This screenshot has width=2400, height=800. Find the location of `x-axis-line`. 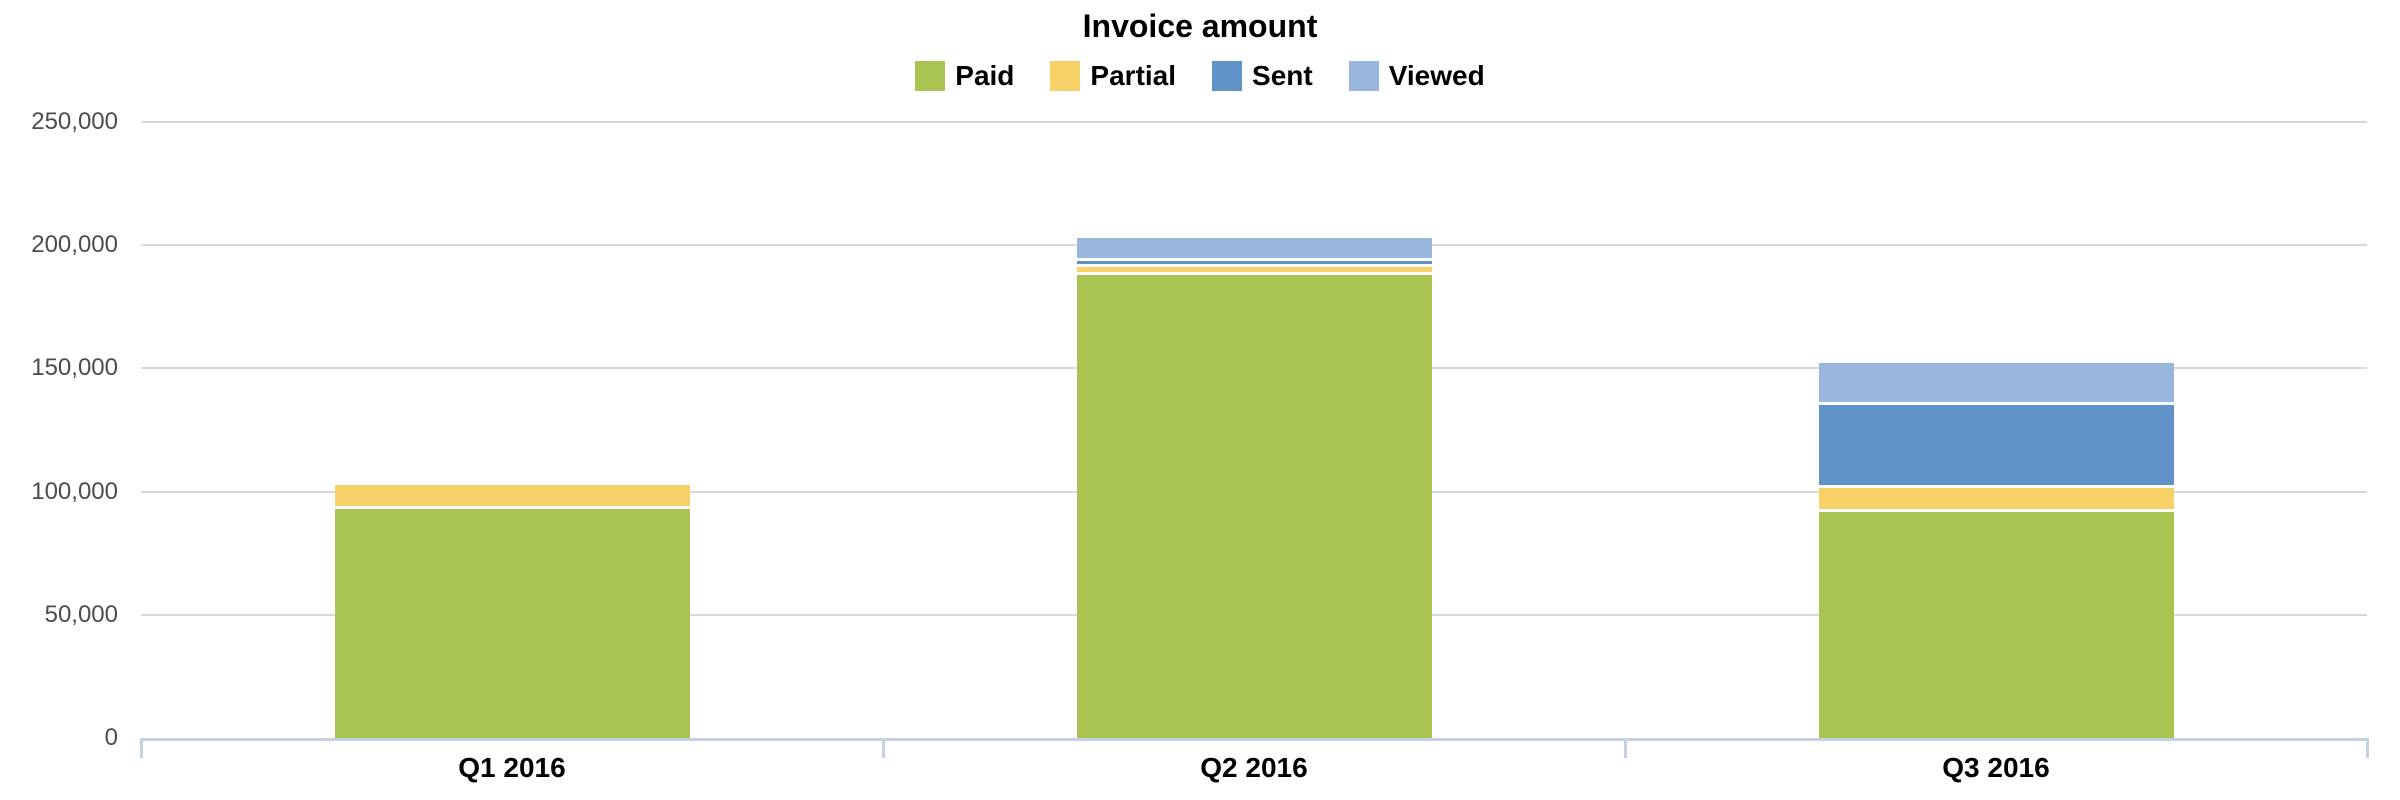

x-axis-line is located at coordinates (1254, 739).